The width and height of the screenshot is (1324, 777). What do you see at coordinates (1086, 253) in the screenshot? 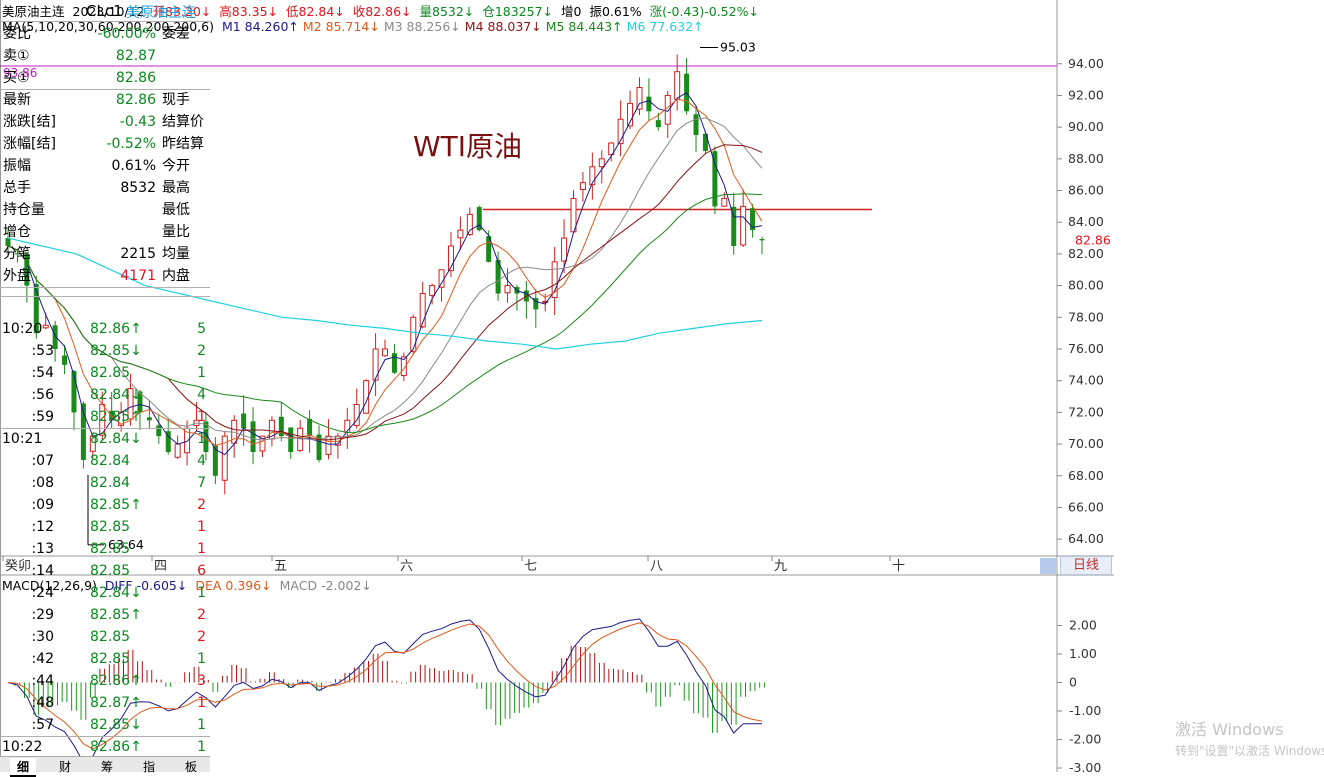
I see `y-tick-label: 82.00` at bounding box center [1086, 253].